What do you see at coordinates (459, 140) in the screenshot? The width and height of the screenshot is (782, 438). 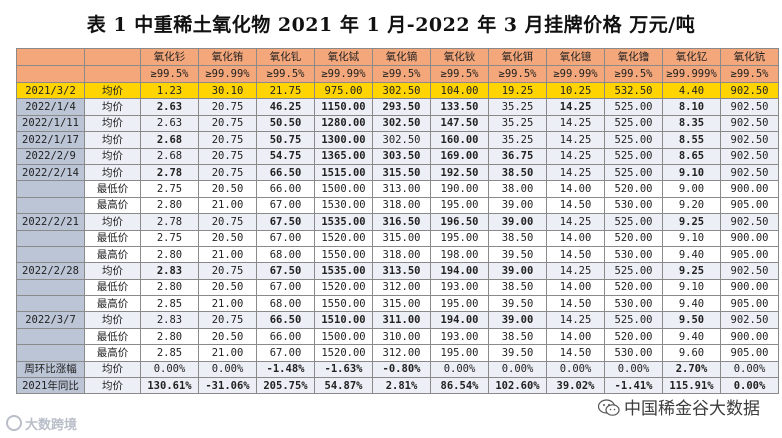 I see `price-value-cell: 160.00` at bounding box center [459, 140].